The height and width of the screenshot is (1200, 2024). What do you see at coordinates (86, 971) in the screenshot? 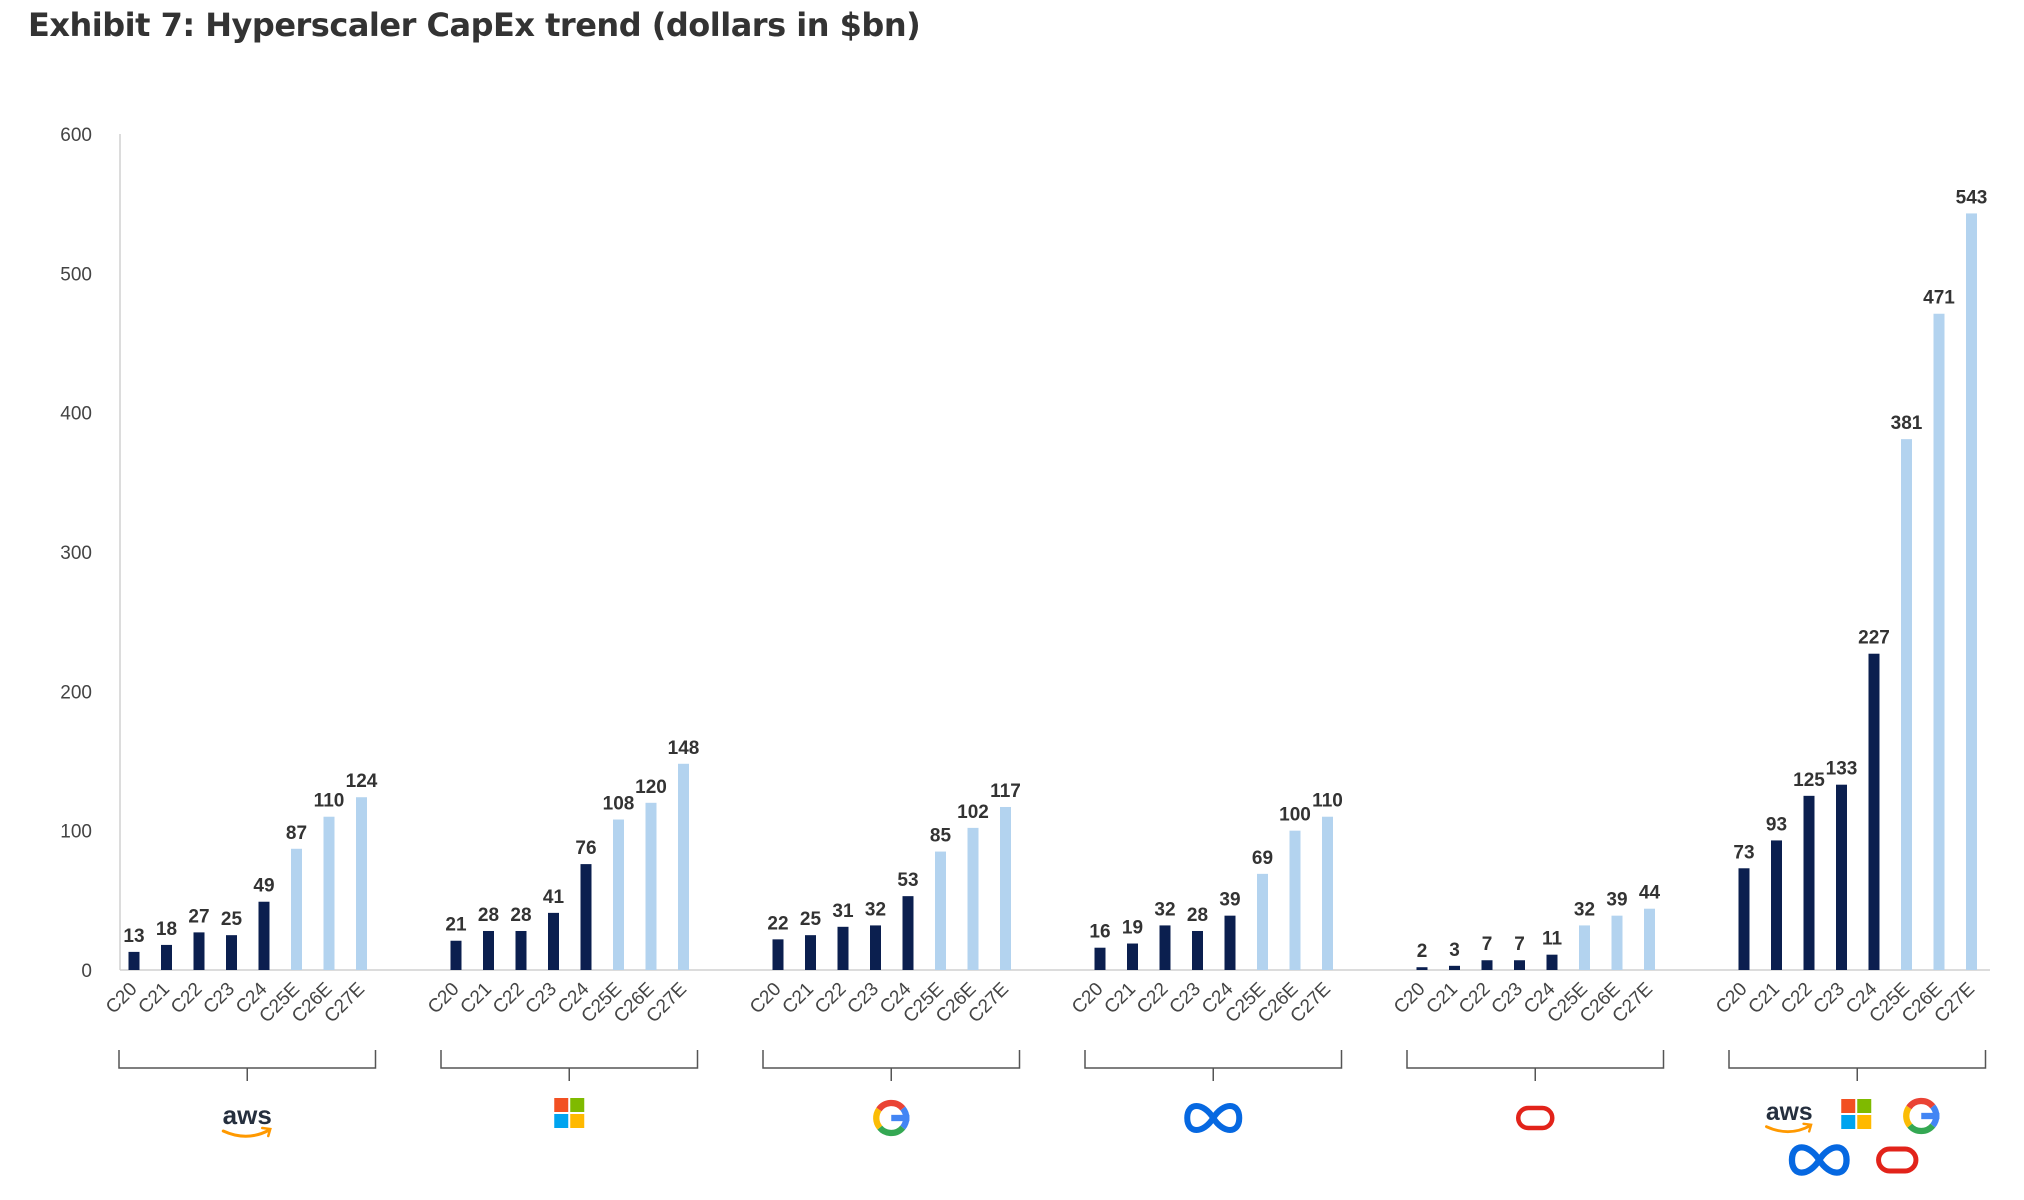
I see `y-tick-label: 0` at bounding box center [86, 971].